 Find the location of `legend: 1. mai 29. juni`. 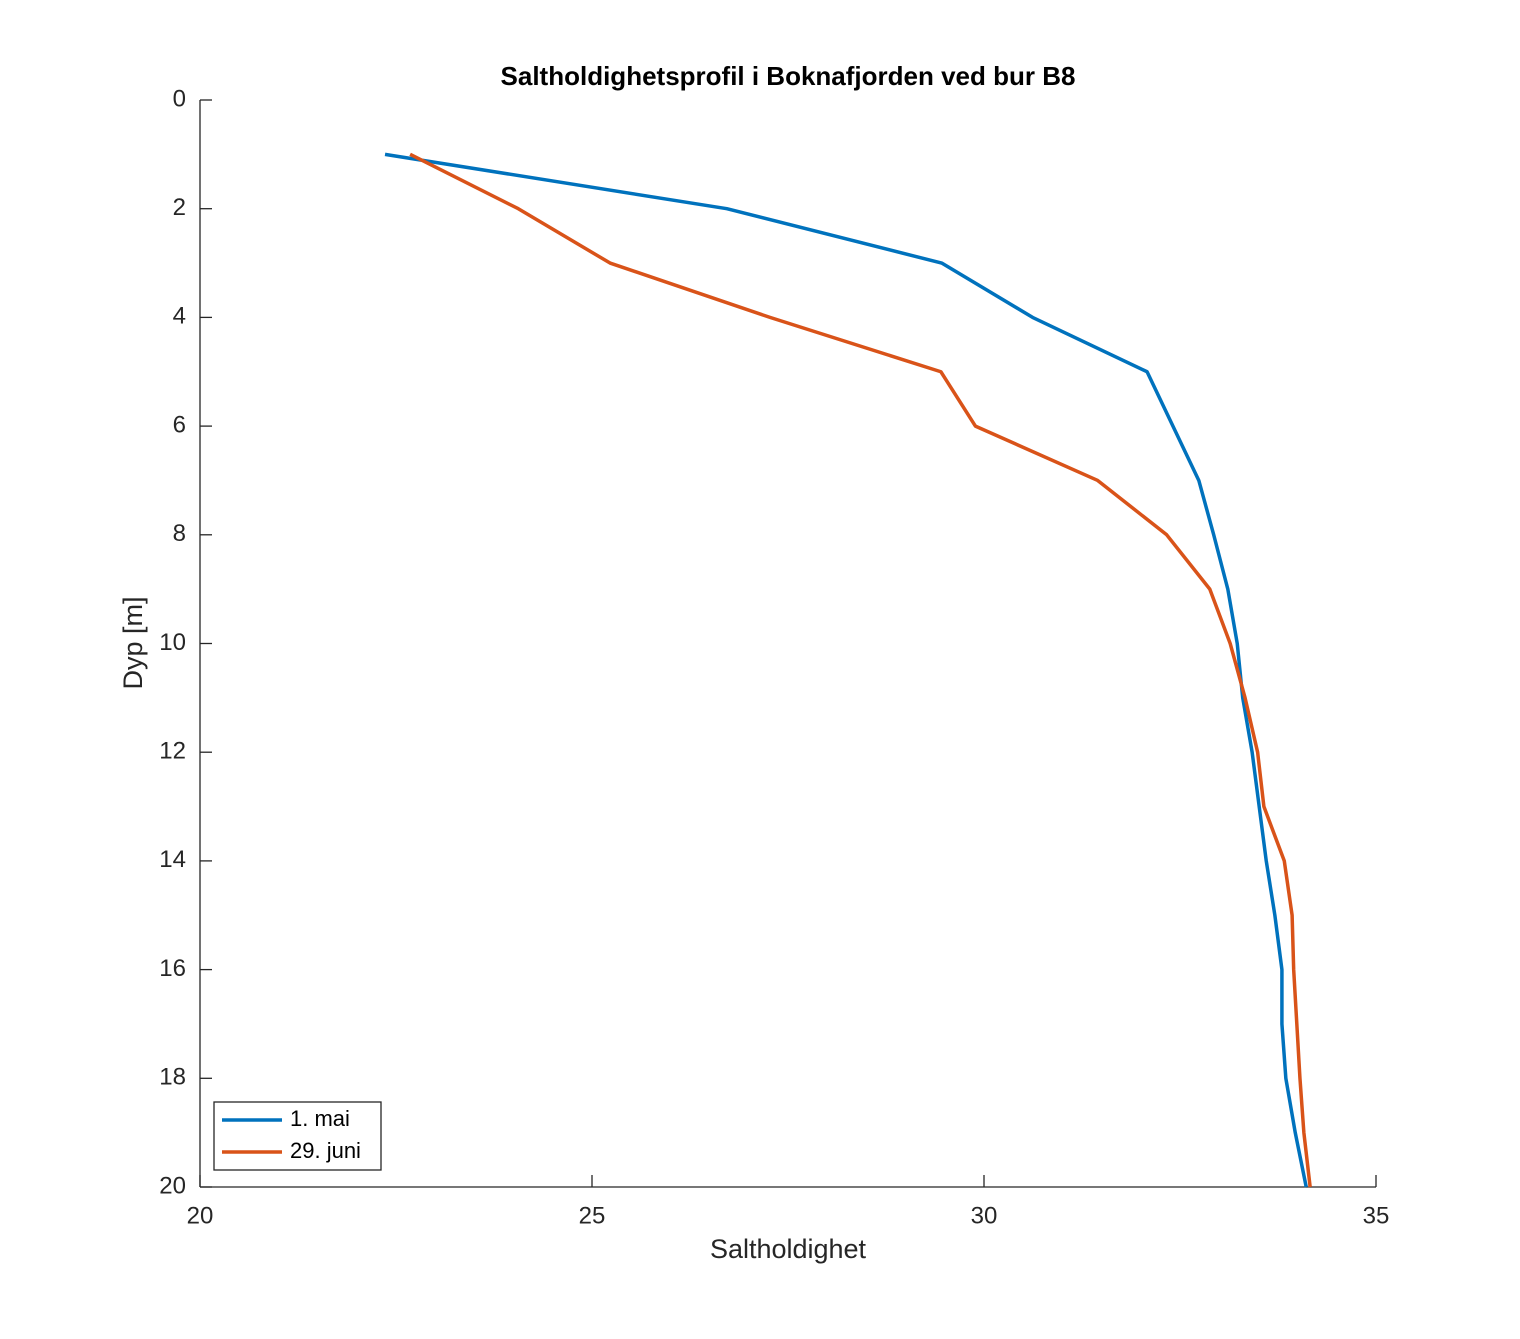

legend: 1. mai 29. juni is located at coordinates (297, 1136).